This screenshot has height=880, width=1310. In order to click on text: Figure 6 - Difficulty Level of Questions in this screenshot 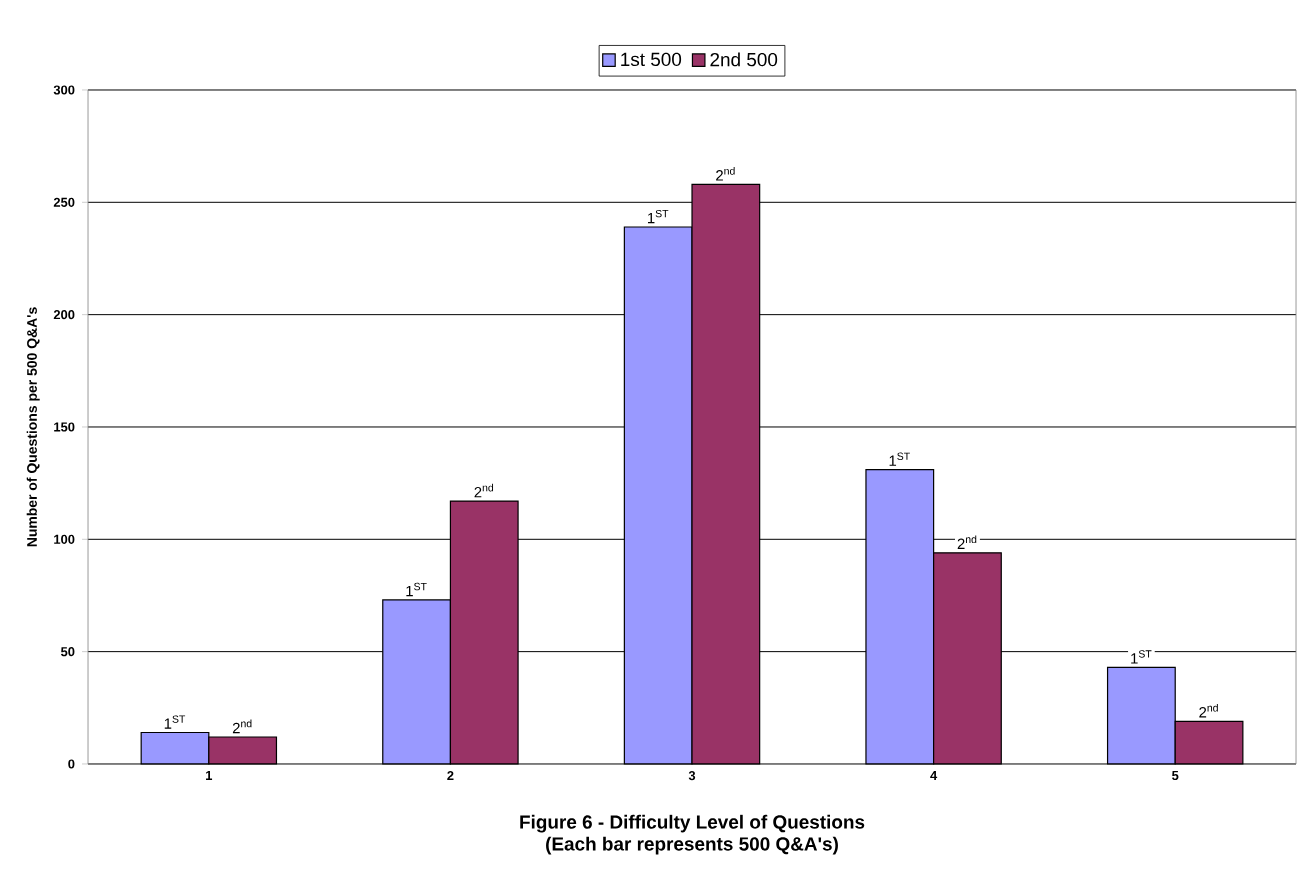, I will do `click(692, 823)`.